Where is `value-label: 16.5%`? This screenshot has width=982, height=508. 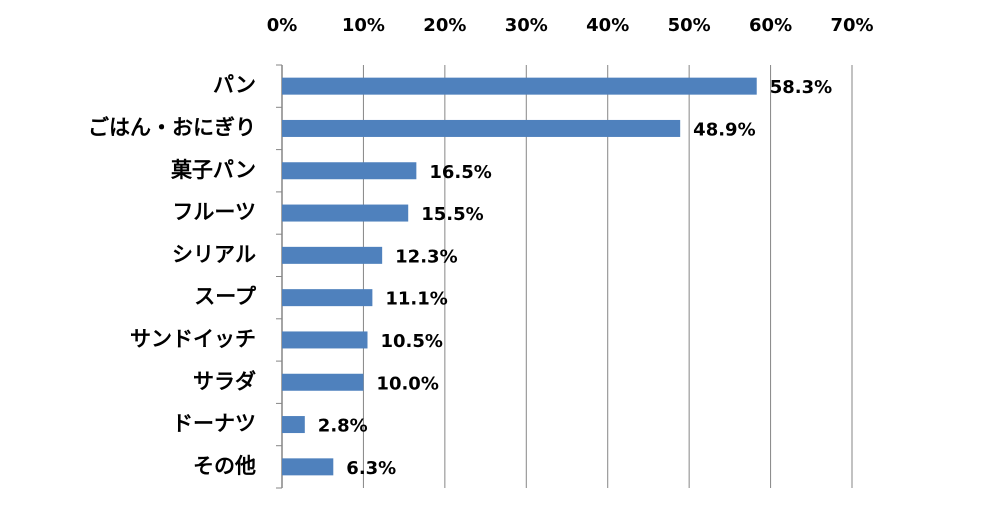 value-label: 16.5% is located at coordinates (460, 172).